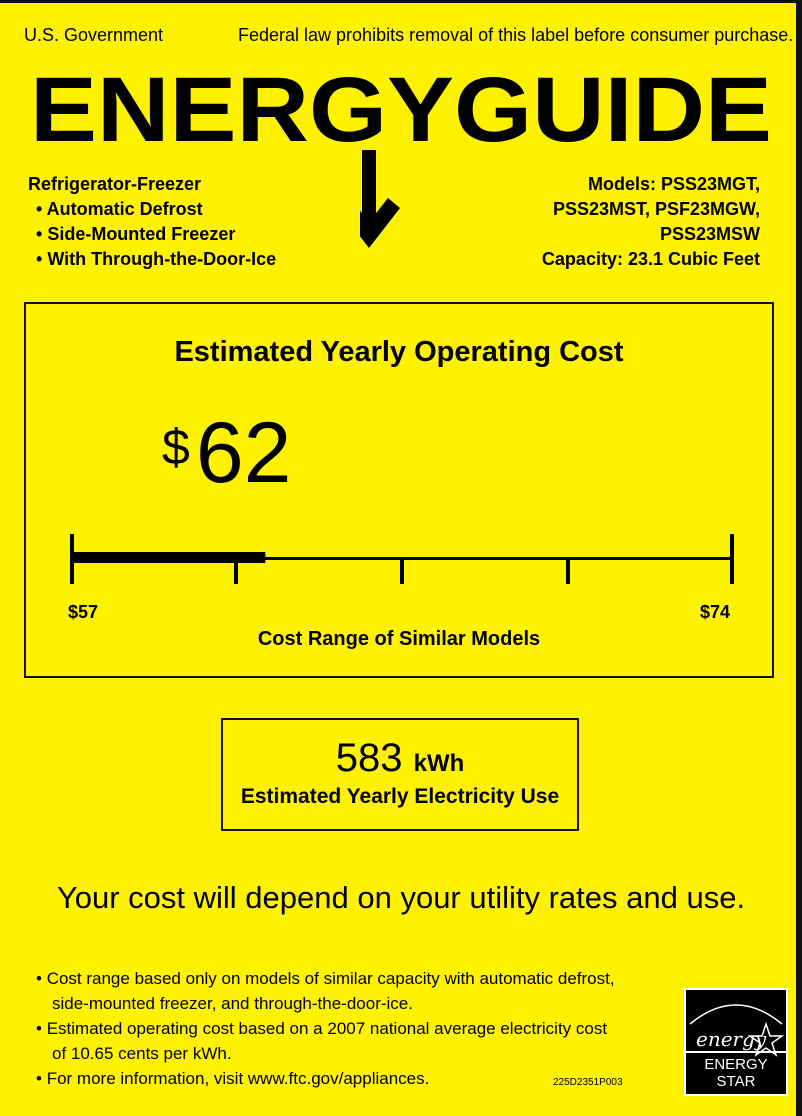 This screenshot has height=1116, width=802. I want to click on feature-item: • With Through-the-Door-Ice, so click(156, 259).